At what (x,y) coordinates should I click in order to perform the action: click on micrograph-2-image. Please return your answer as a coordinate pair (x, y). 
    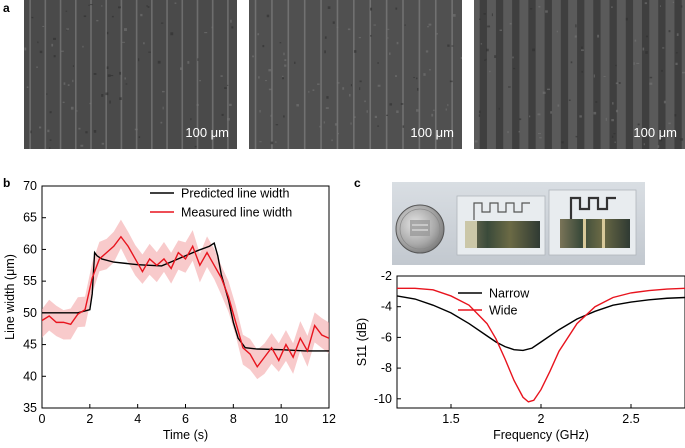
    Looking at the image, I should click on (355, 74).